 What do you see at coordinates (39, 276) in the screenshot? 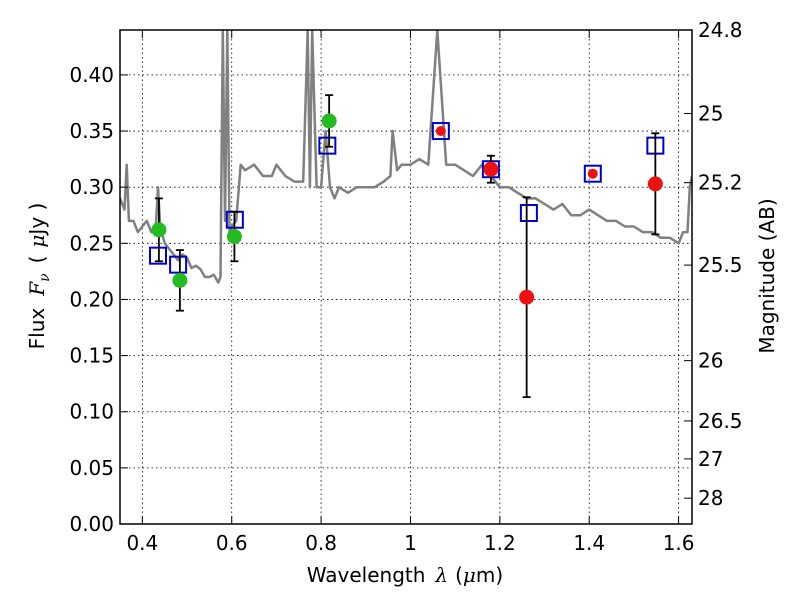
I see `y-axis-title: FluxFν(μJy )` at bounding box center [39, 276].